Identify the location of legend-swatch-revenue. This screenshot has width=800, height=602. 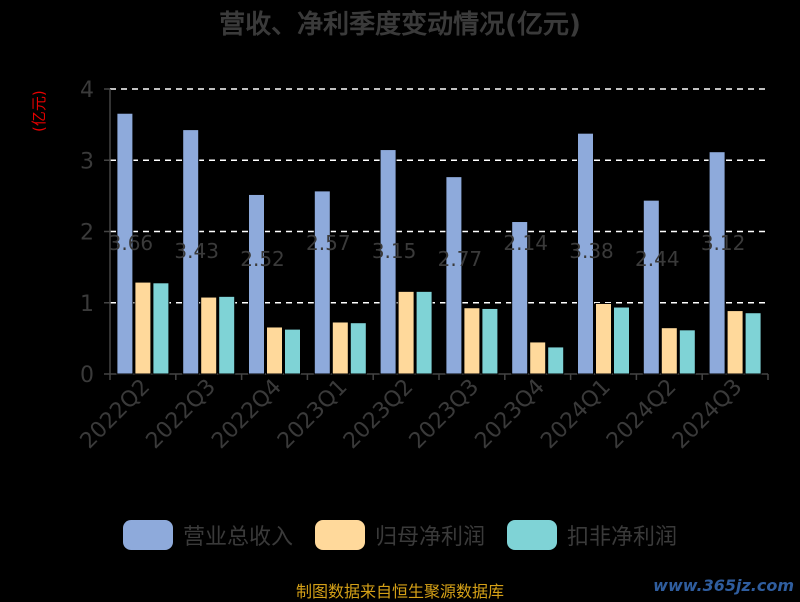
(147, 535).